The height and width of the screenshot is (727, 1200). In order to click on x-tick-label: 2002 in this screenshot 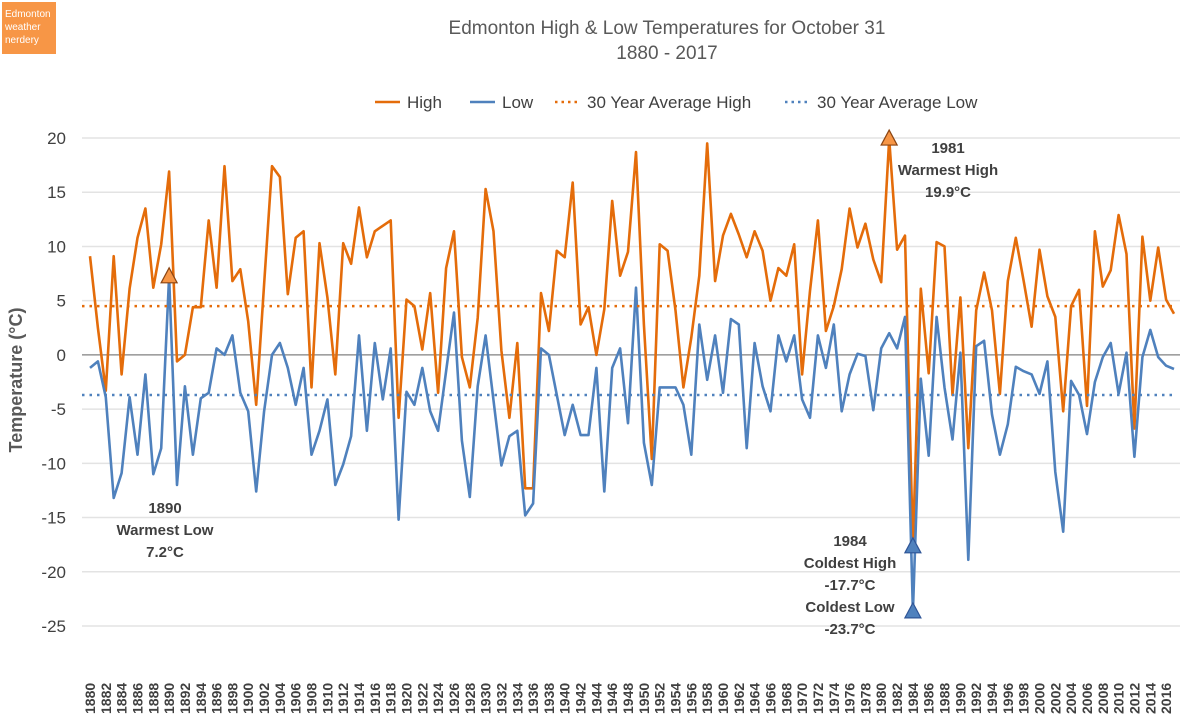, I will do `click(1055, 698)`.